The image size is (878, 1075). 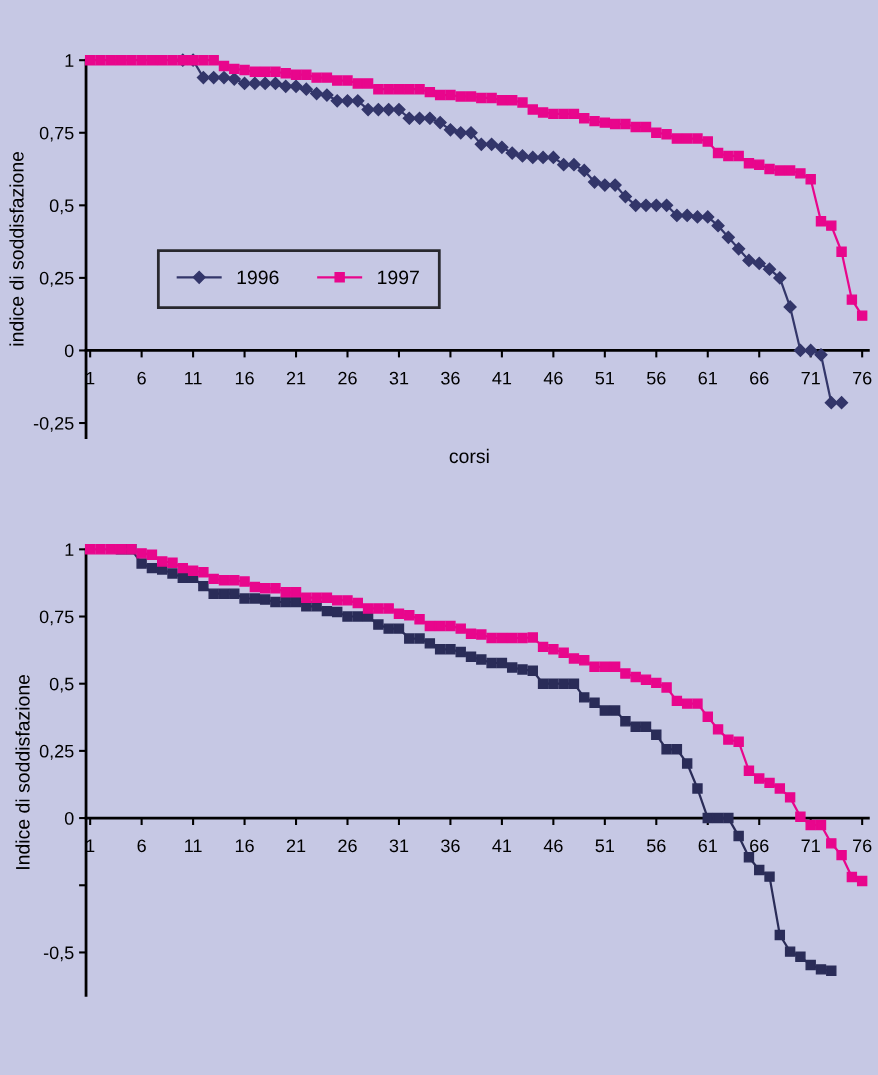 What do you see at coordinates (469, 456) in the screenshot?
I see `x-axis-title: corsi` at bounding box center [469, 456].